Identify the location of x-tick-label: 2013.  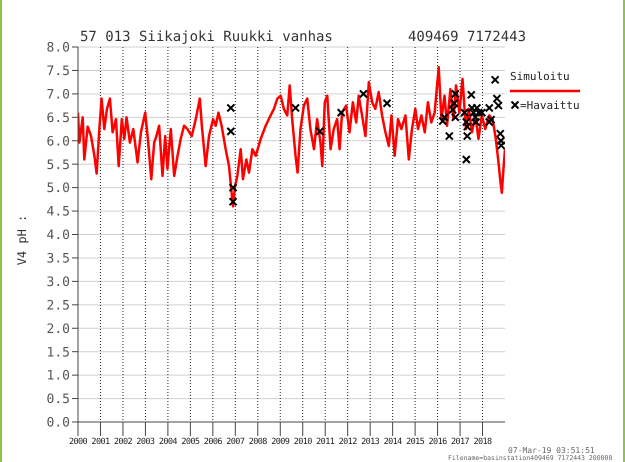
(370, 442).